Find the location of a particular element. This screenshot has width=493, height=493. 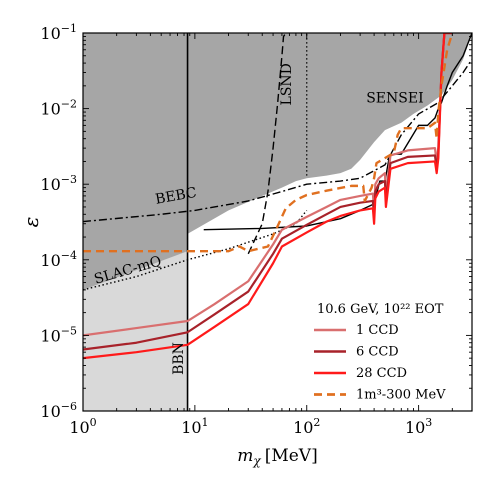

y-tick-label: 10⁻¹ is located at coordinates (58, 32).